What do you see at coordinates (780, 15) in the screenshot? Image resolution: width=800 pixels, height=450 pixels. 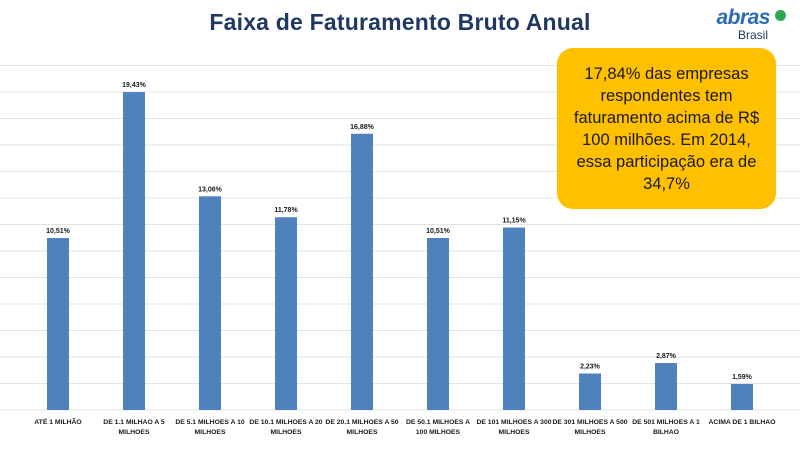 I see `logo-registered-mark-icon` at bounding box center [780, 15].